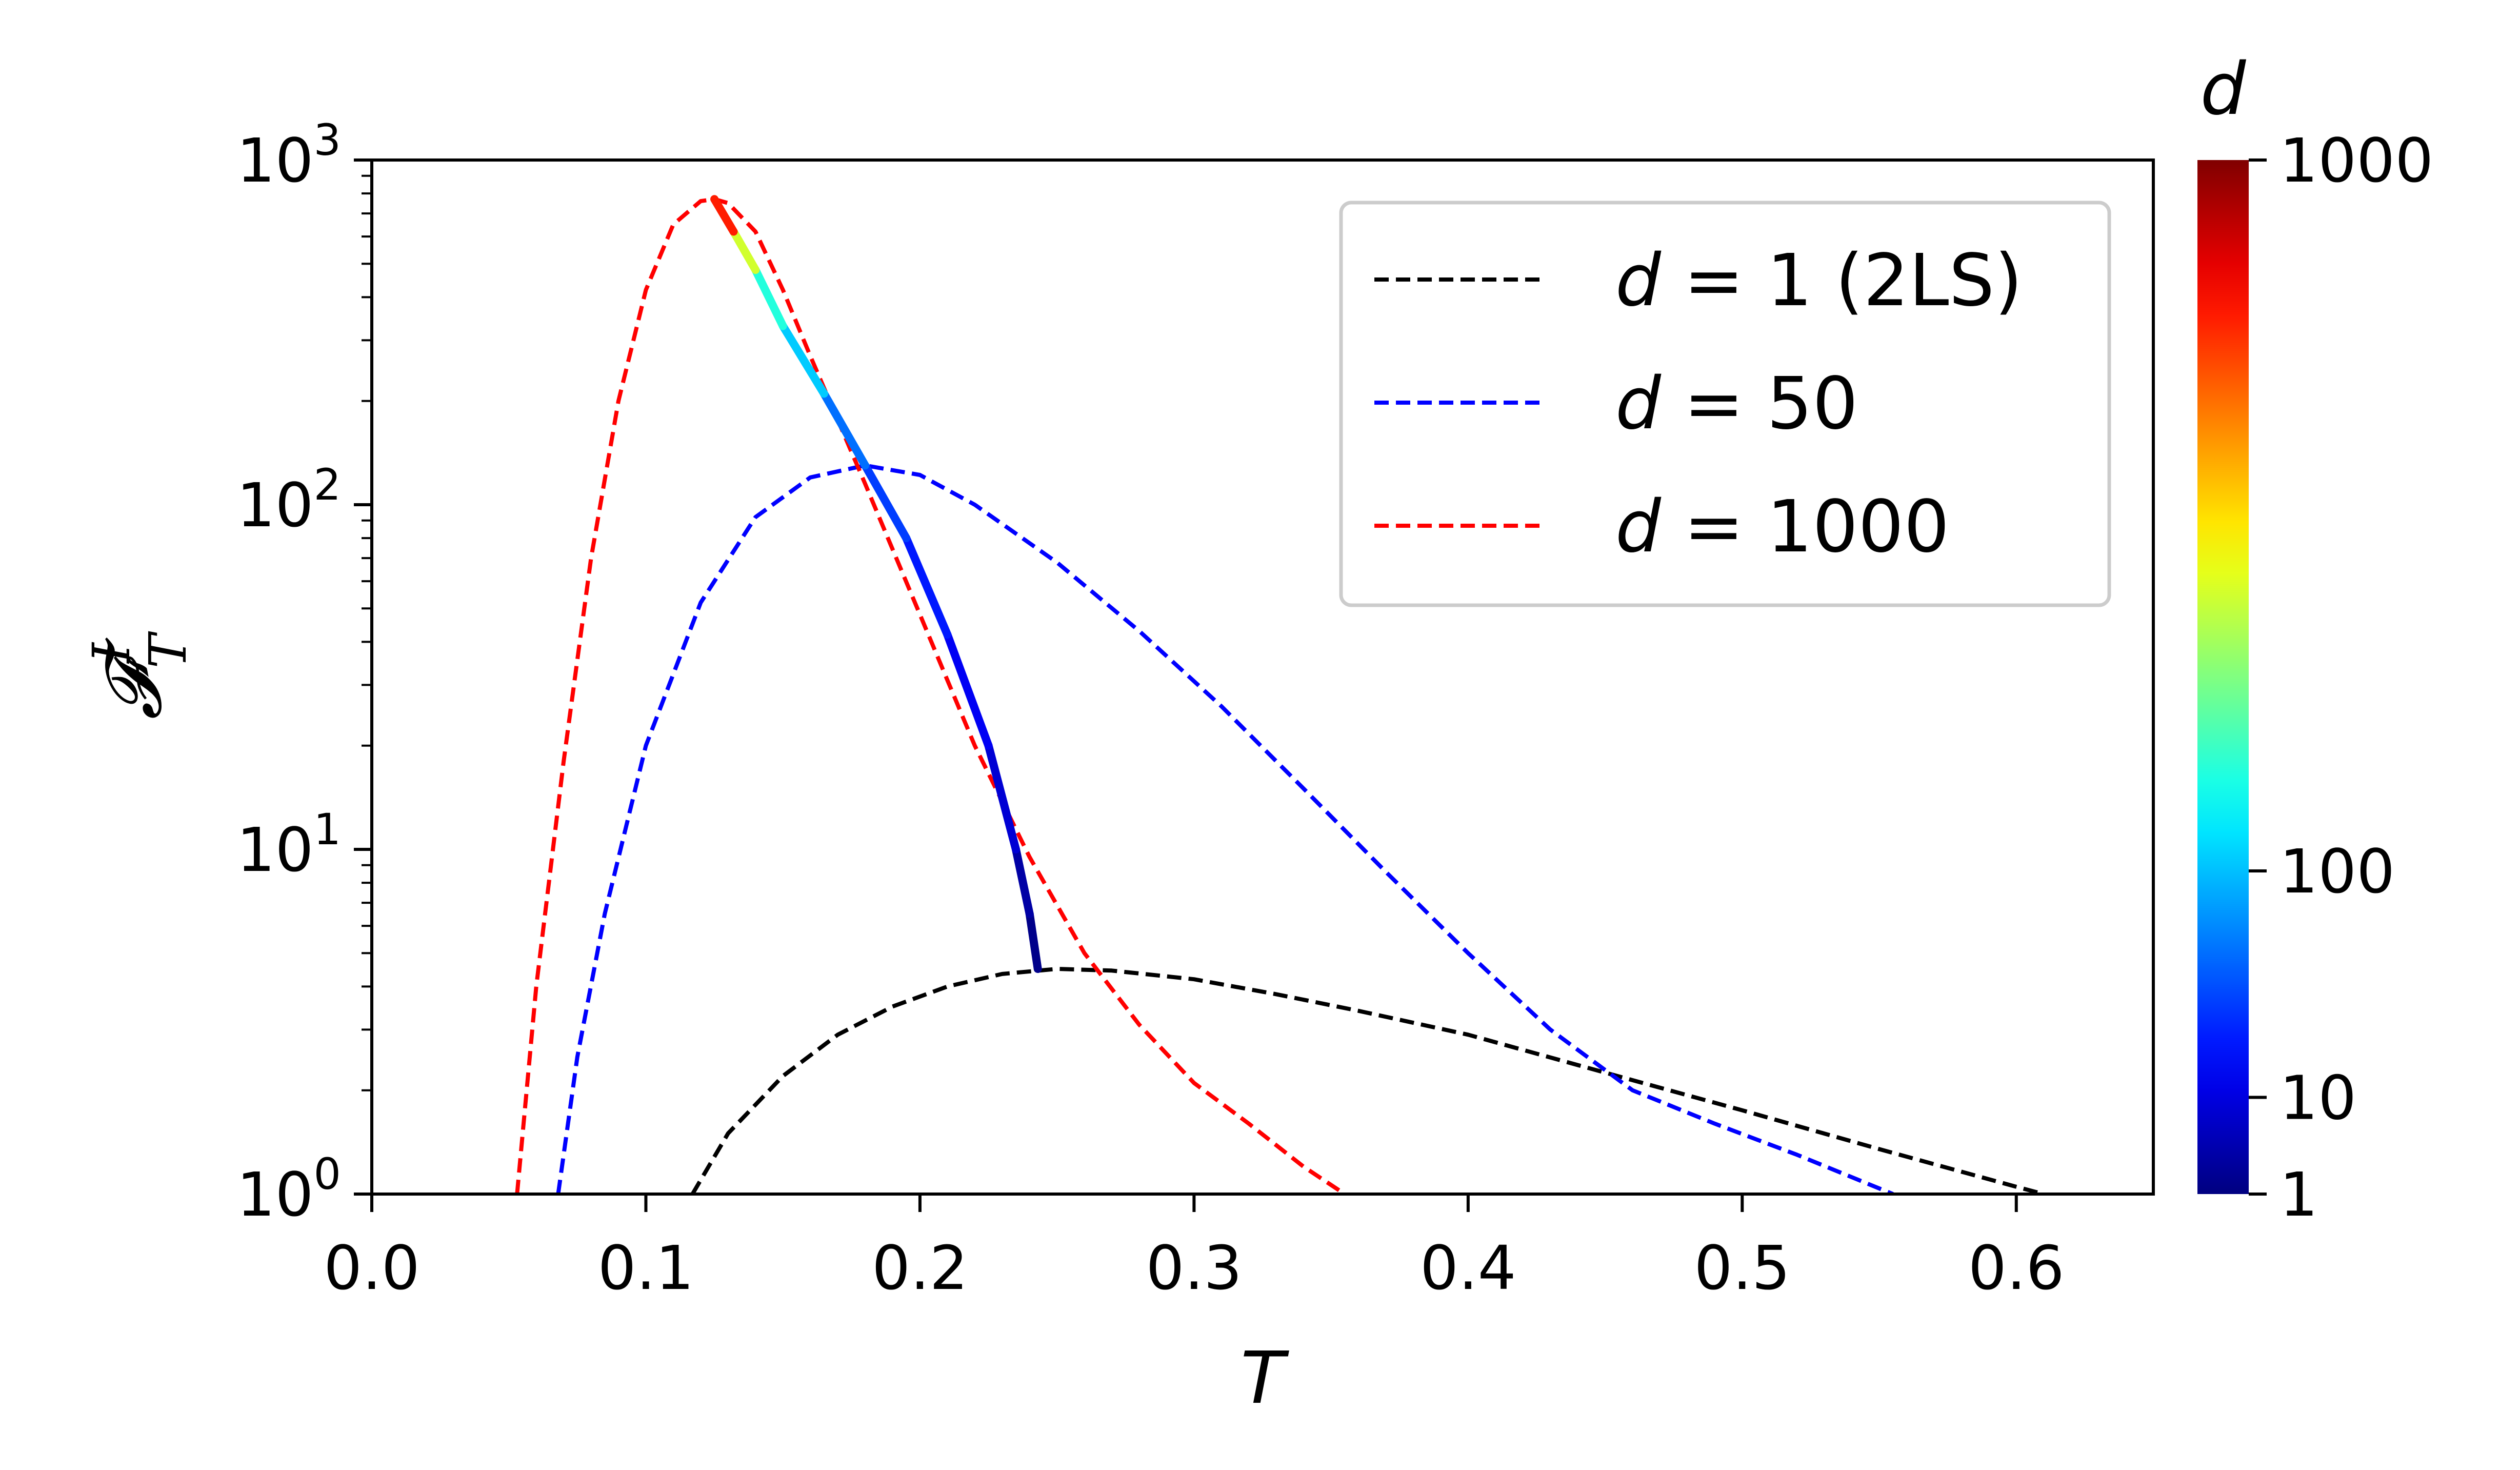  I want to click on x-axis-label: T, so click(1265, 1378).